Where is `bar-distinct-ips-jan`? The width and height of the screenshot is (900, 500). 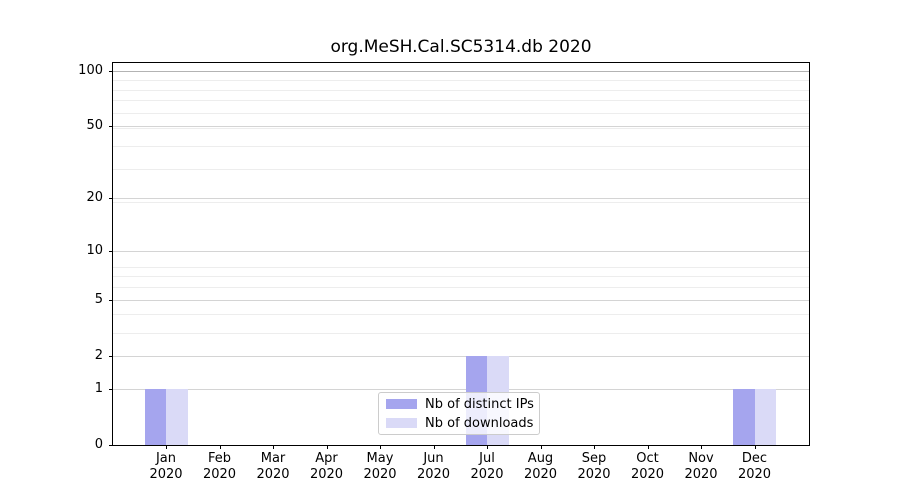 bar-distinct-ips-jan is located at coordinates (155, 416).